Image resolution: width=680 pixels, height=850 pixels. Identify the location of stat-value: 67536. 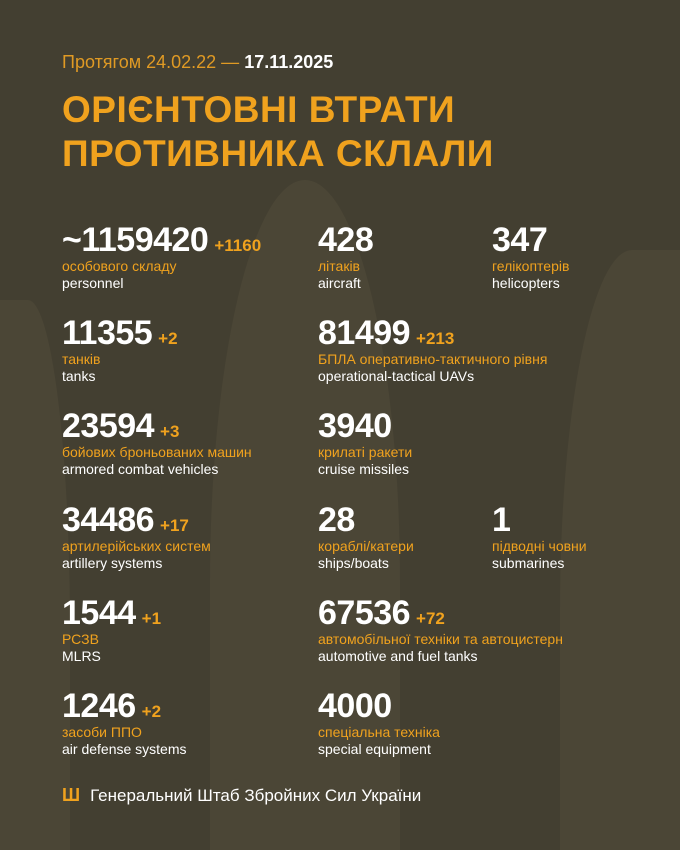
(364, 613).